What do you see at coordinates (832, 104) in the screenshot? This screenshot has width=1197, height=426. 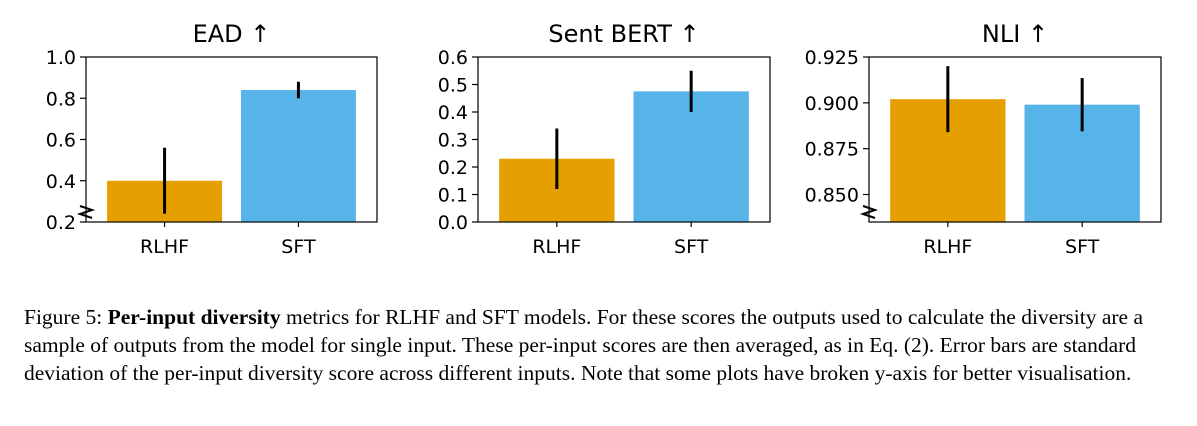 I see `y-tick-label: 0.900` at bounding box center [832, 104].